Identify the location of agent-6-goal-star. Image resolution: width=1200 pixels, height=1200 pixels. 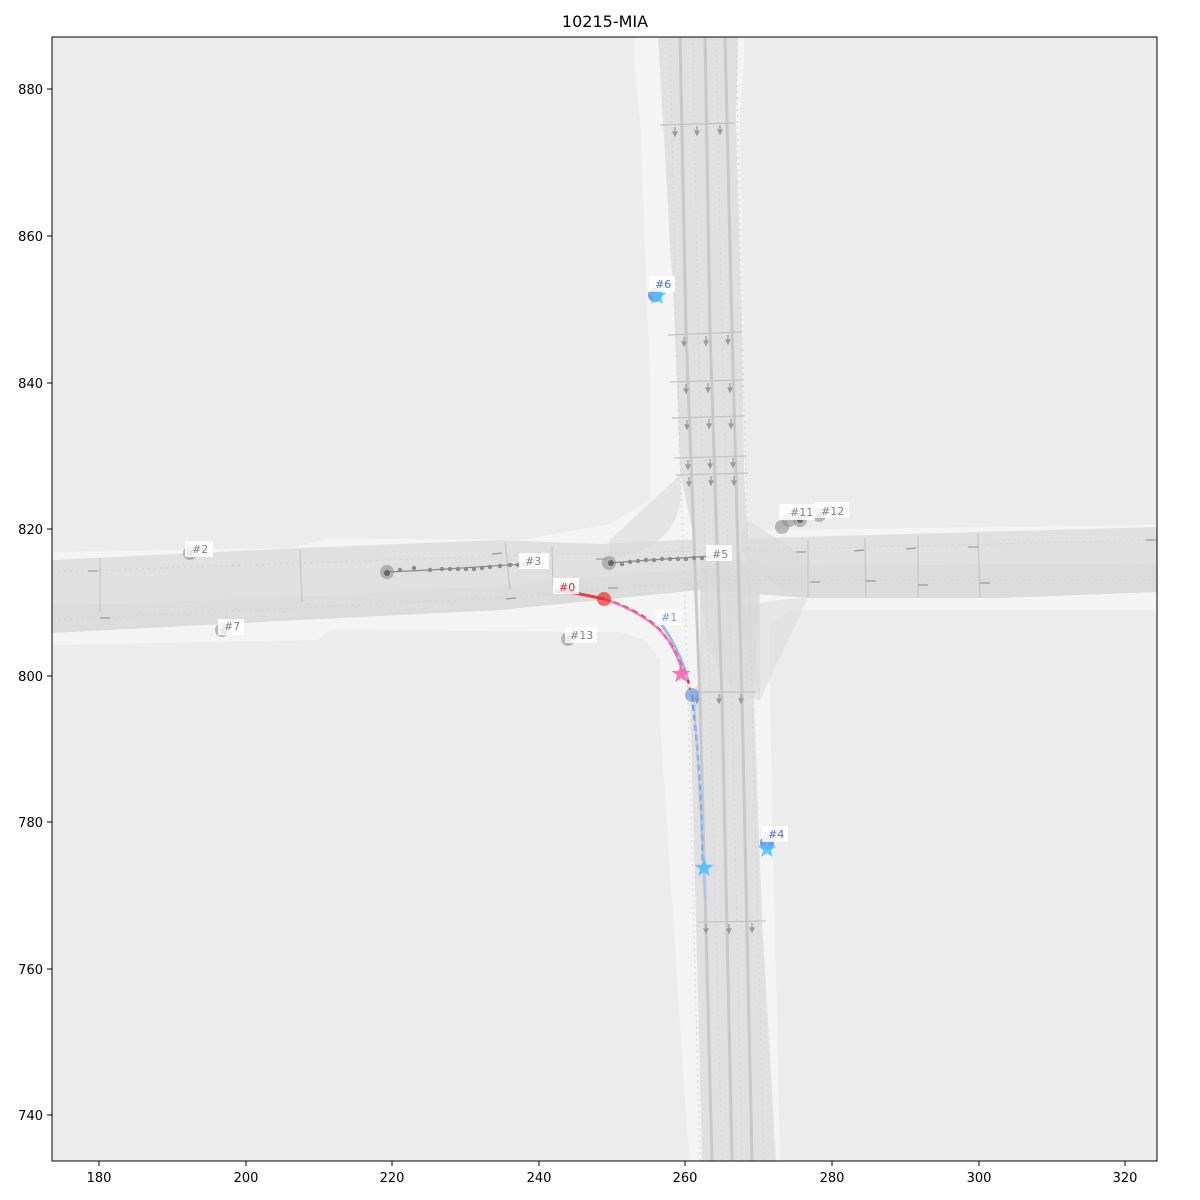
(657, 295).